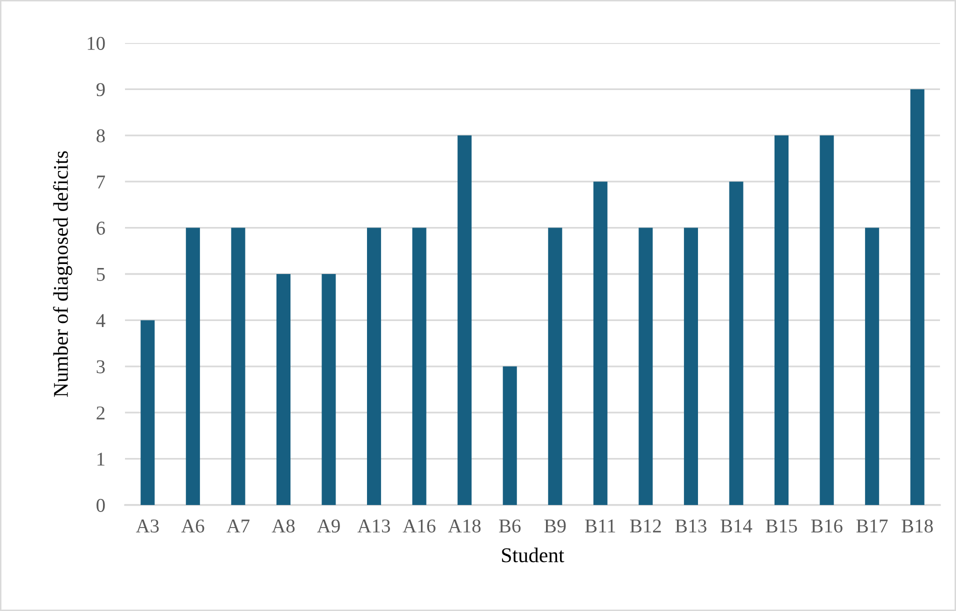 The width and height of the screenshot is (956, 611). Describe the element at coordinates (328, 526) in the screenshot. I see `x-tick-label: A9` at that location.